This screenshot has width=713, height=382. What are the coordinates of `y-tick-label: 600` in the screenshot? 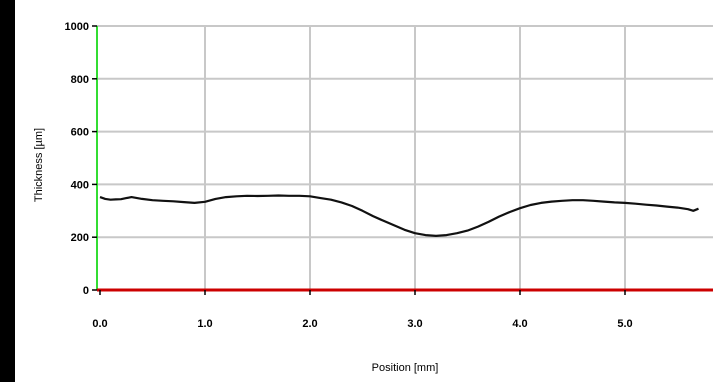 It's located at (80, 133).